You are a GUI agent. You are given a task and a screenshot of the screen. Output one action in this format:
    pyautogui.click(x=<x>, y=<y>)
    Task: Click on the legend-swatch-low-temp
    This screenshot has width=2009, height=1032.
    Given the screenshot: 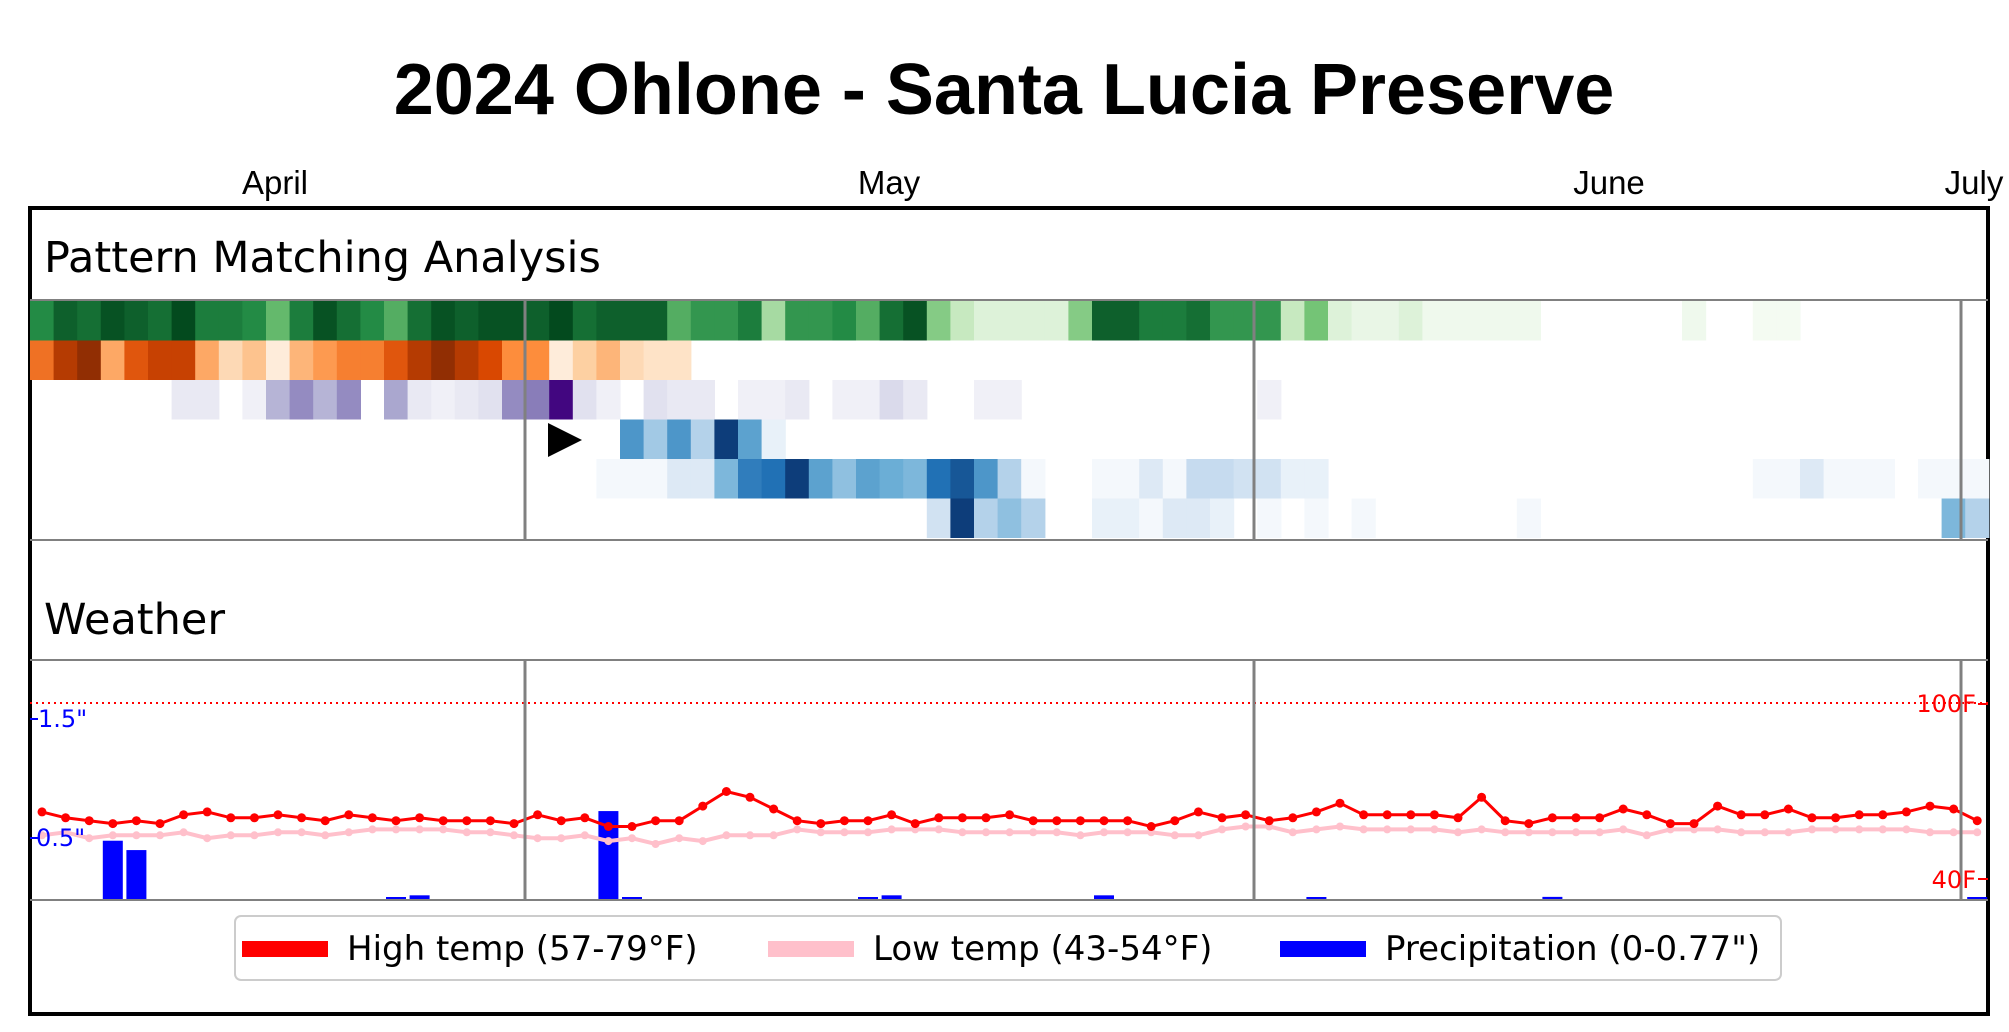 What is the action you would take?
    pyautogui.click(x=811, y=949)
    